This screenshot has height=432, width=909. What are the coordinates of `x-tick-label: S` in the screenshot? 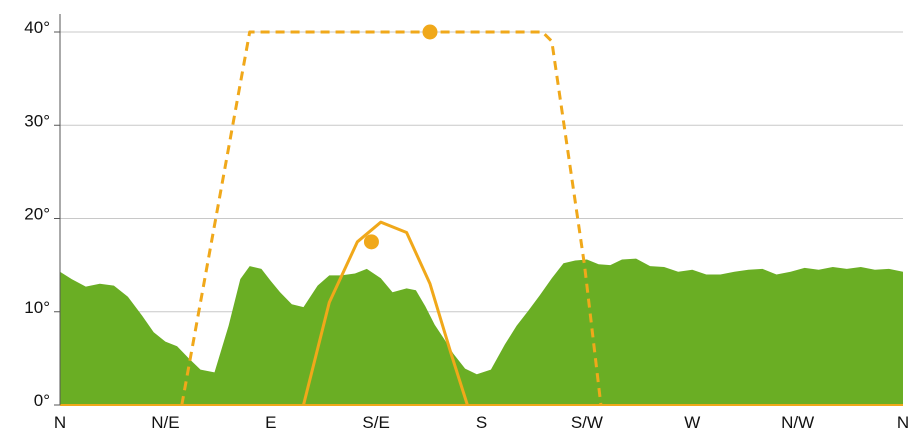 It's located at (481, 422).